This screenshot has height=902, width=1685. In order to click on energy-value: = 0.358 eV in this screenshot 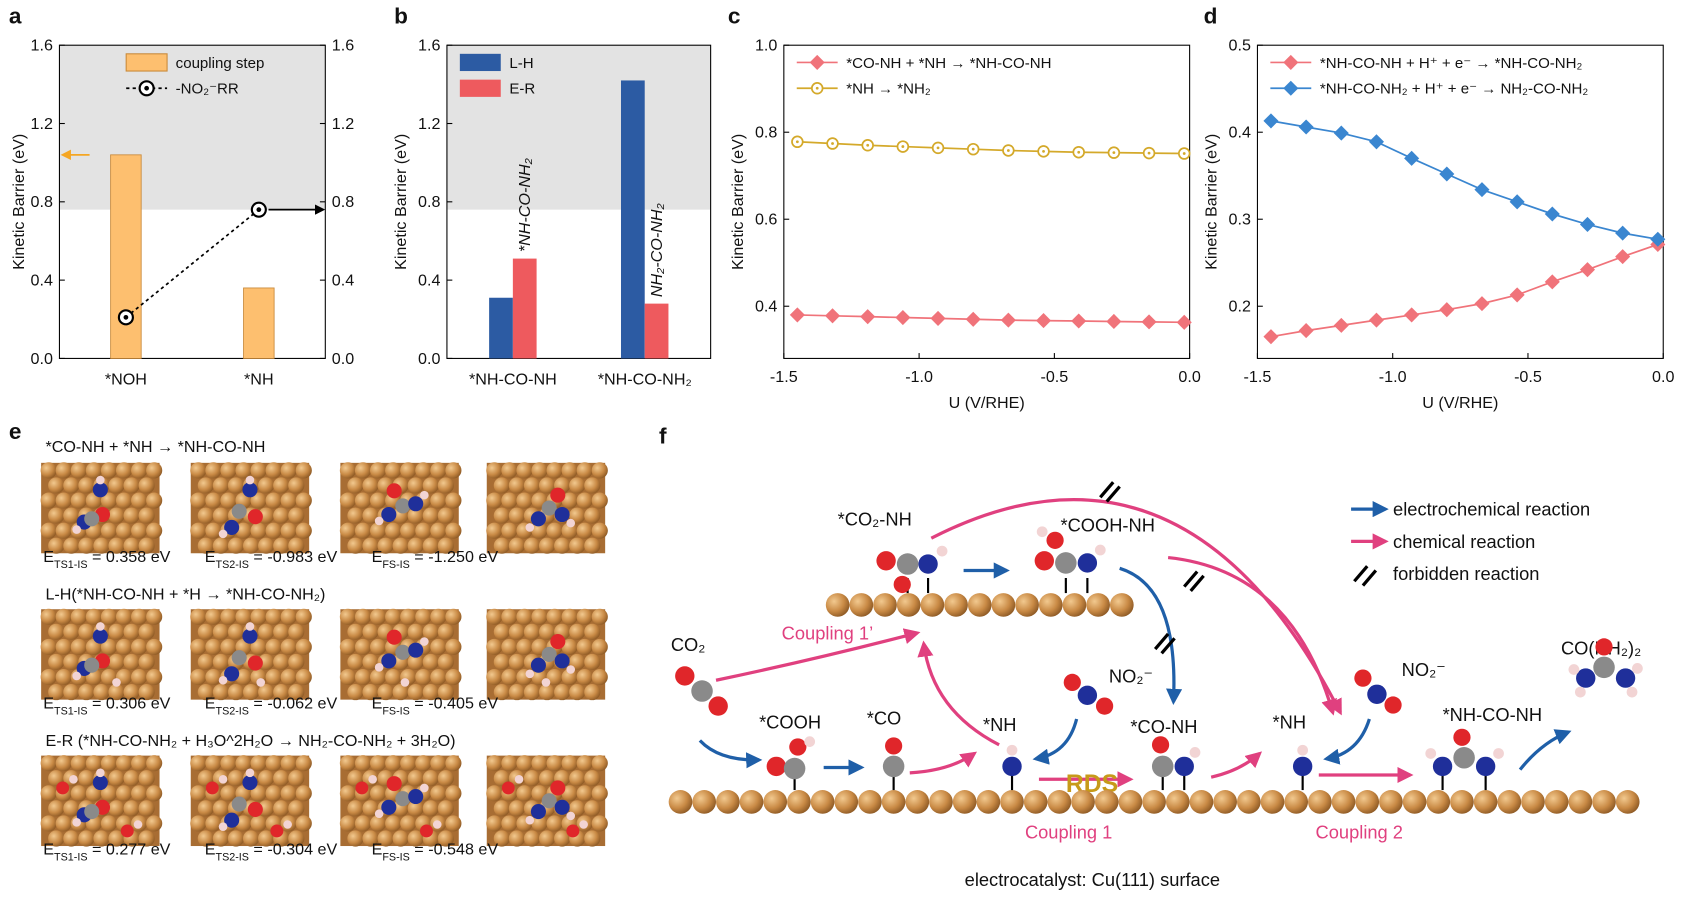, I will do `click(129, 557)`.